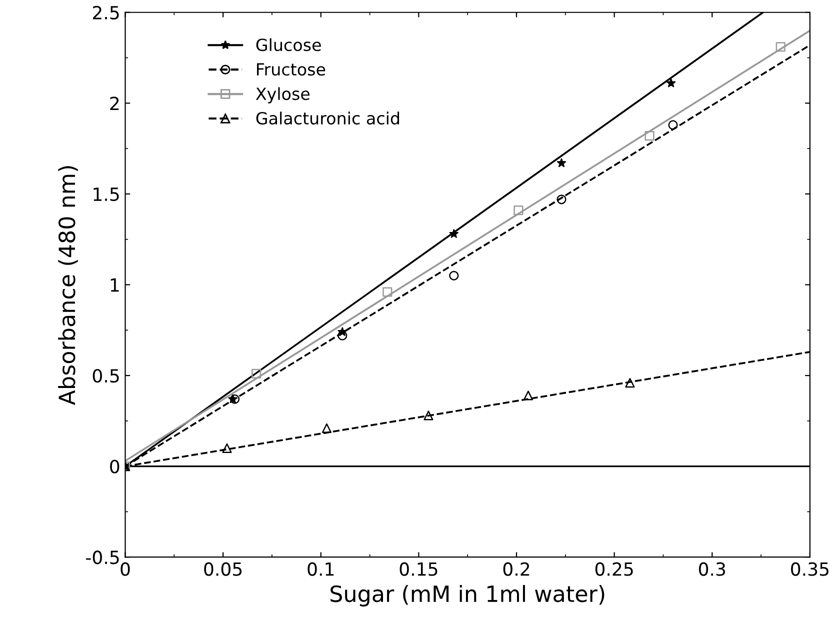 The image size is (835, 619). Describe the element at coordinates (102, 557) in the screenshot. I see `y-tick-label: -0.5` at that location.